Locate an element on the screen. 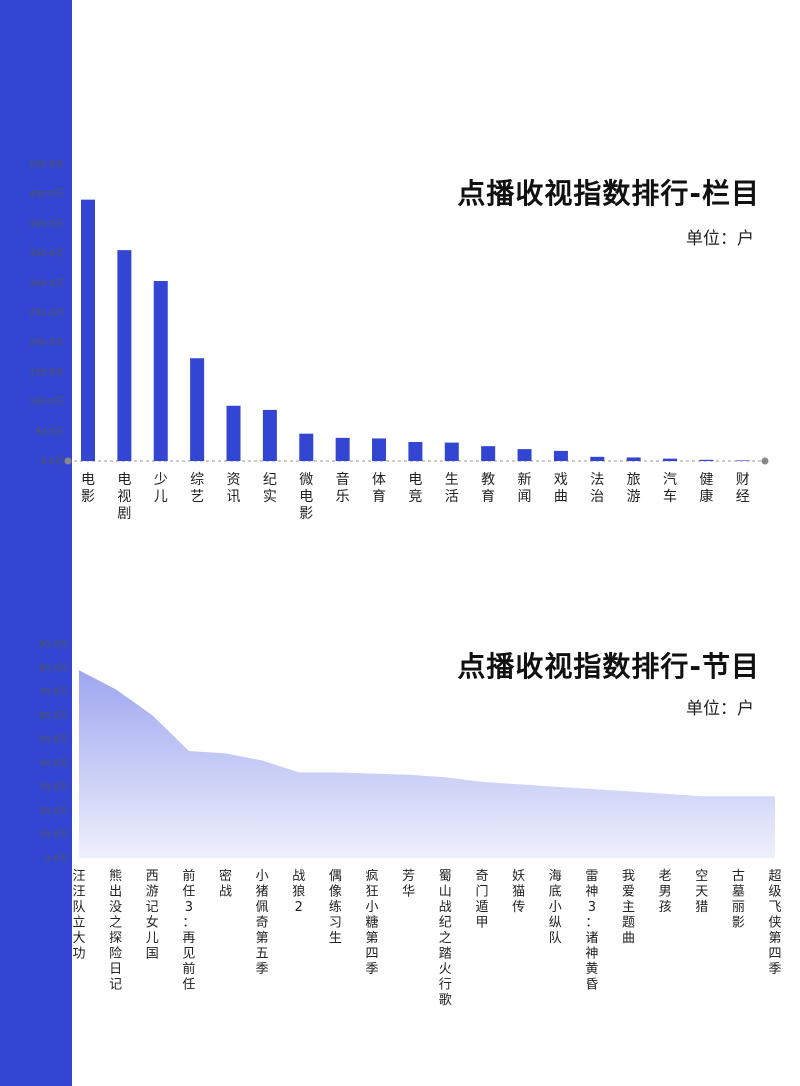 Image resolution: width=800 pixels, height=1086 pixels. chart2-title: 点播收视指数排行-节目 is located at coordinates (608, 666).